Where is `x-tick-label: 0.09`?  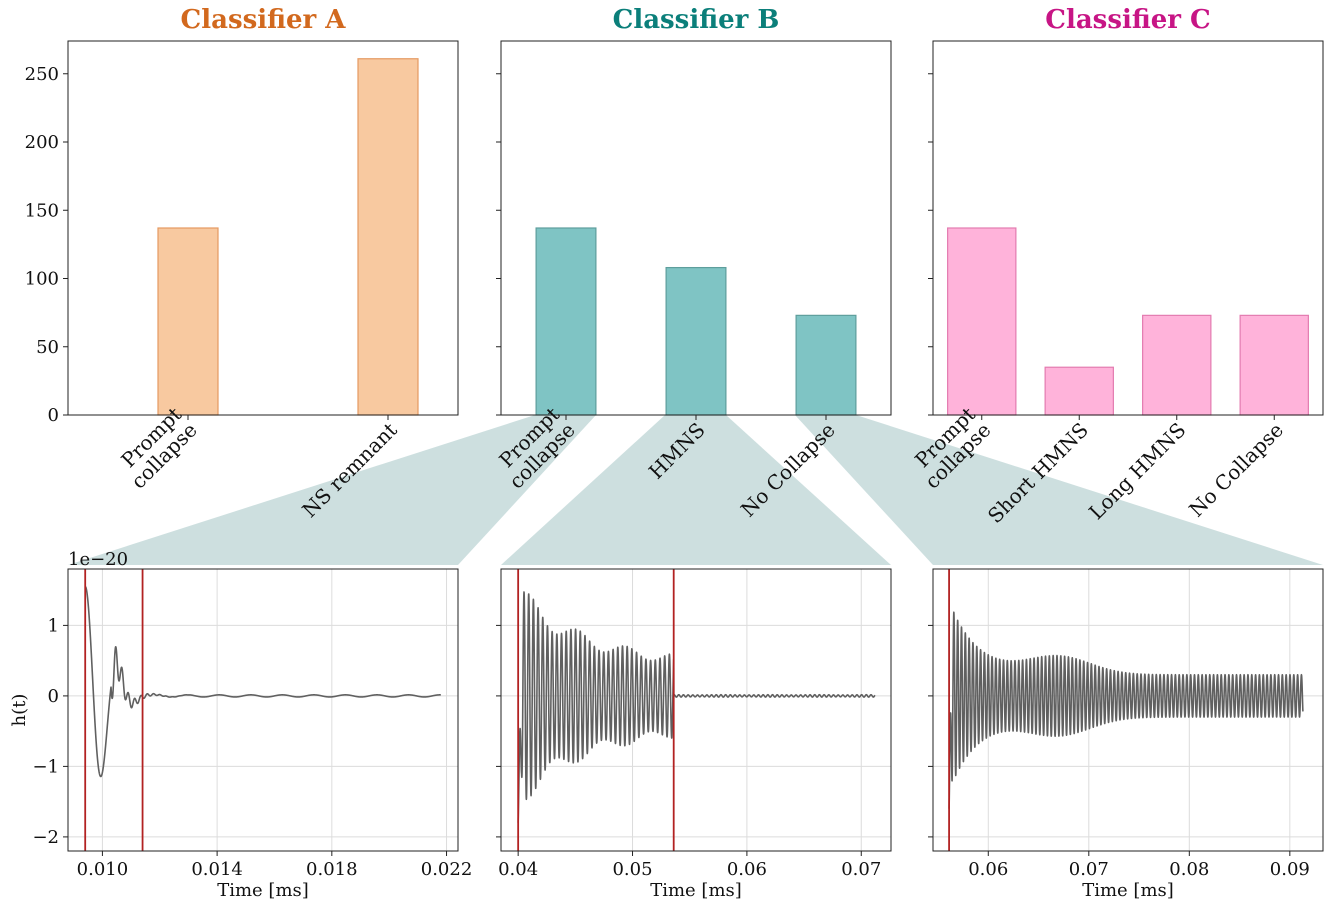 x-tick-label: 0.09 is located at coordinates (1290, 869).